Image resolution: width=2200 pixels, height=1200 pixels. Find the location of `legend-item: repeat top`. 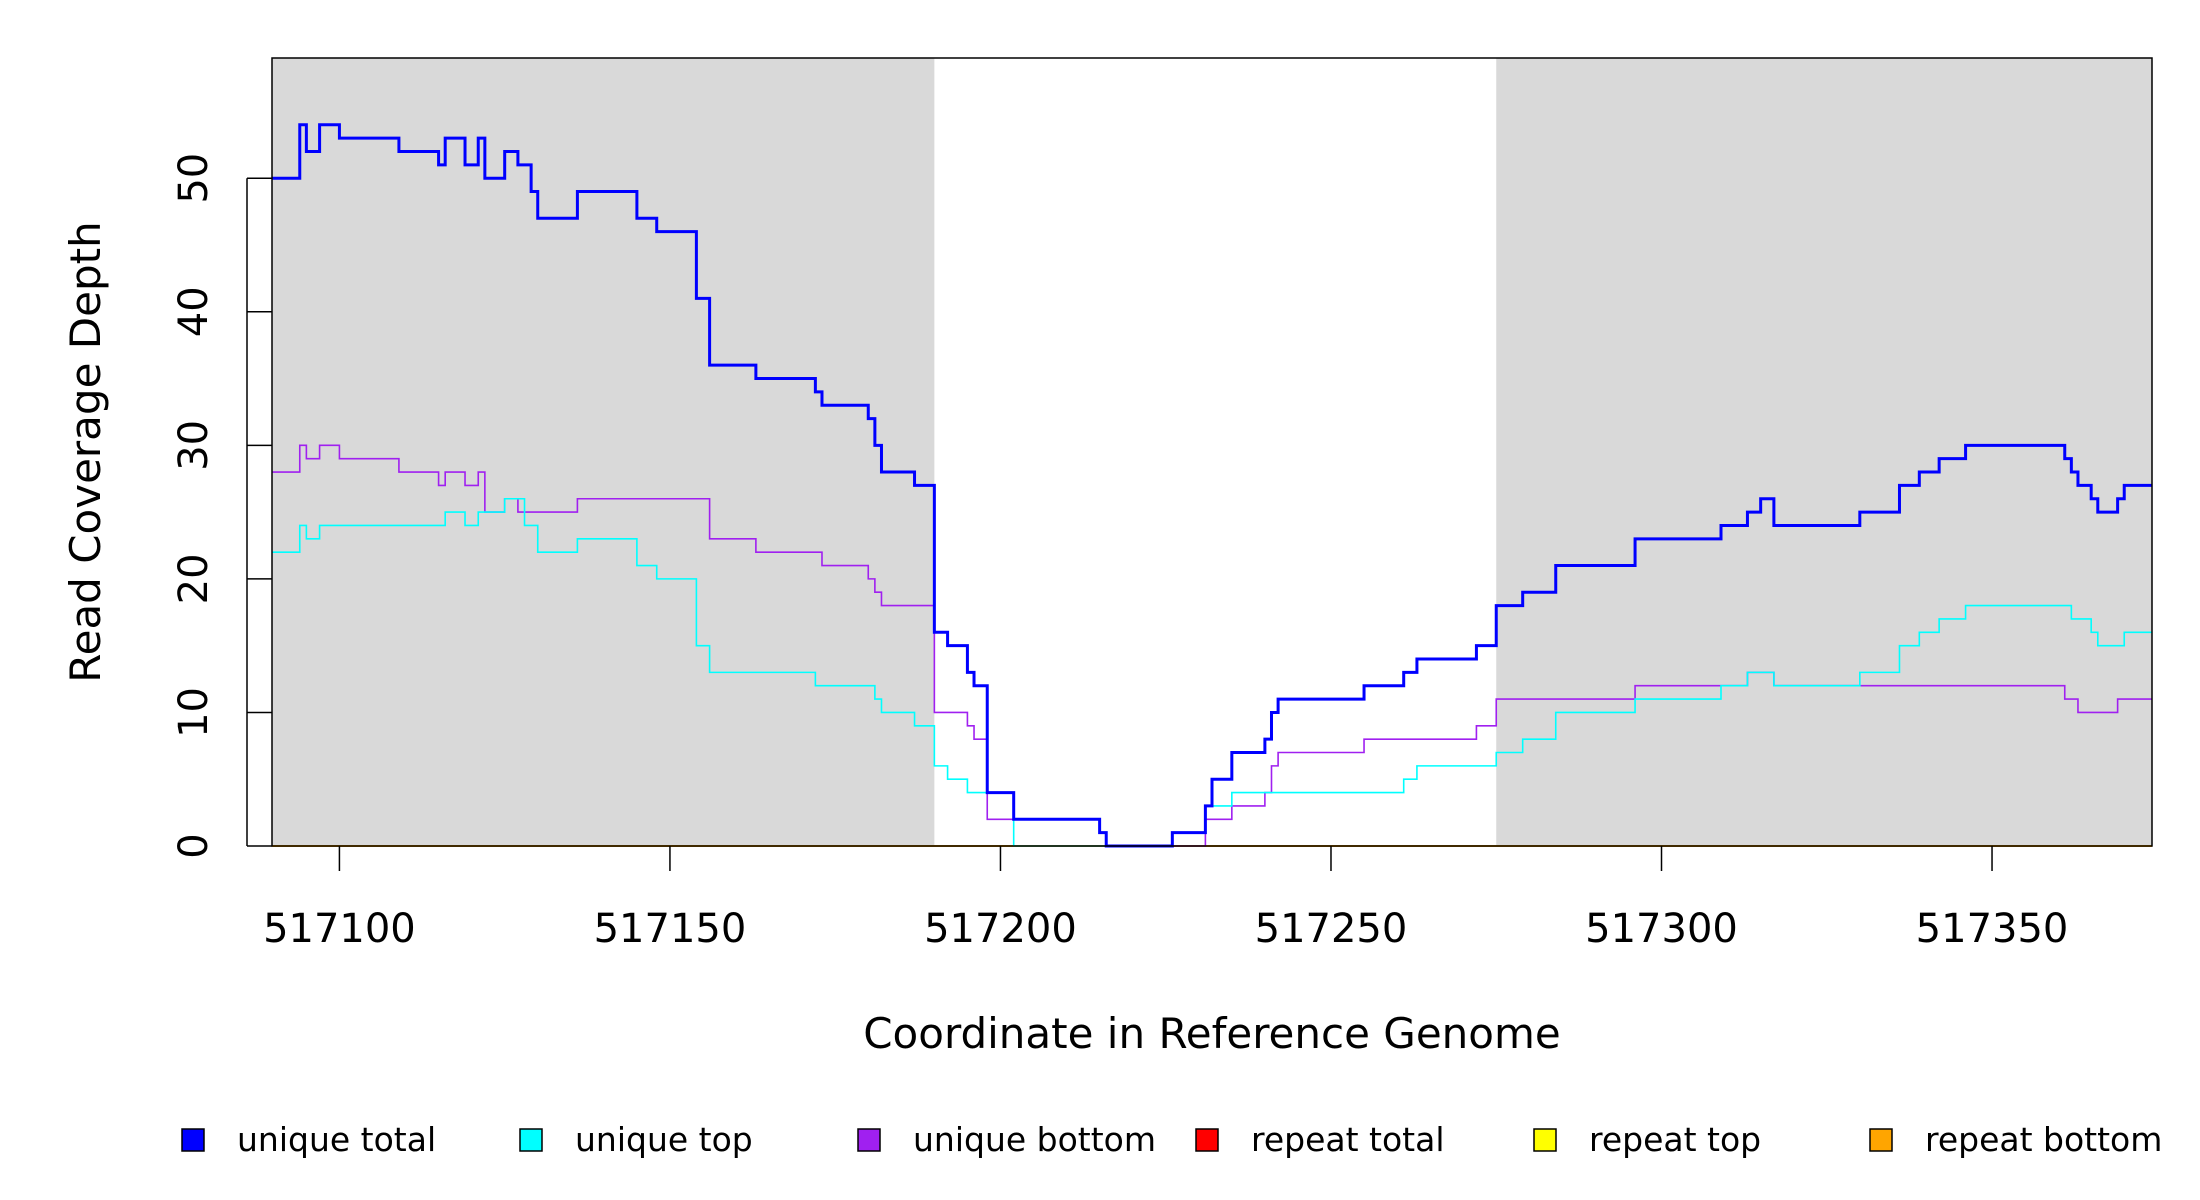

legend-item: repeat top is located at coordinates (1647, 1139).